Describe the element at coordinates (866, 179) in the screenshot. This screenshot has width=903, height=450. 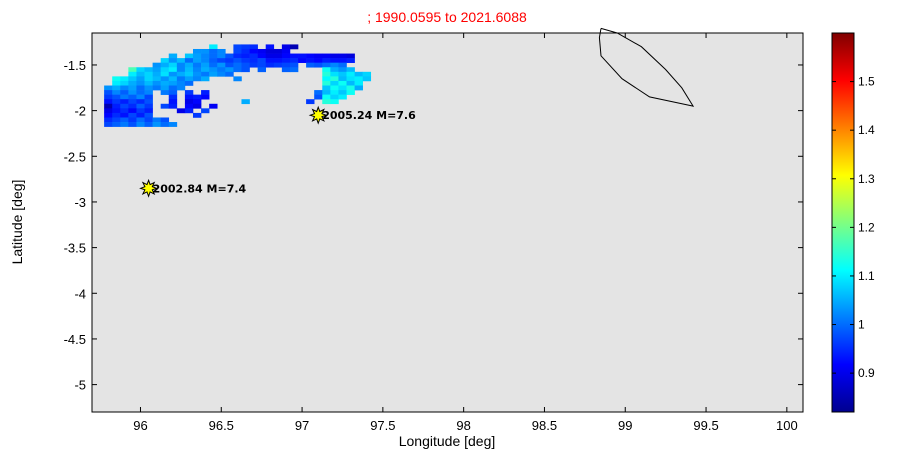
I see `colorbar-tick-label: 1.3` at that location.